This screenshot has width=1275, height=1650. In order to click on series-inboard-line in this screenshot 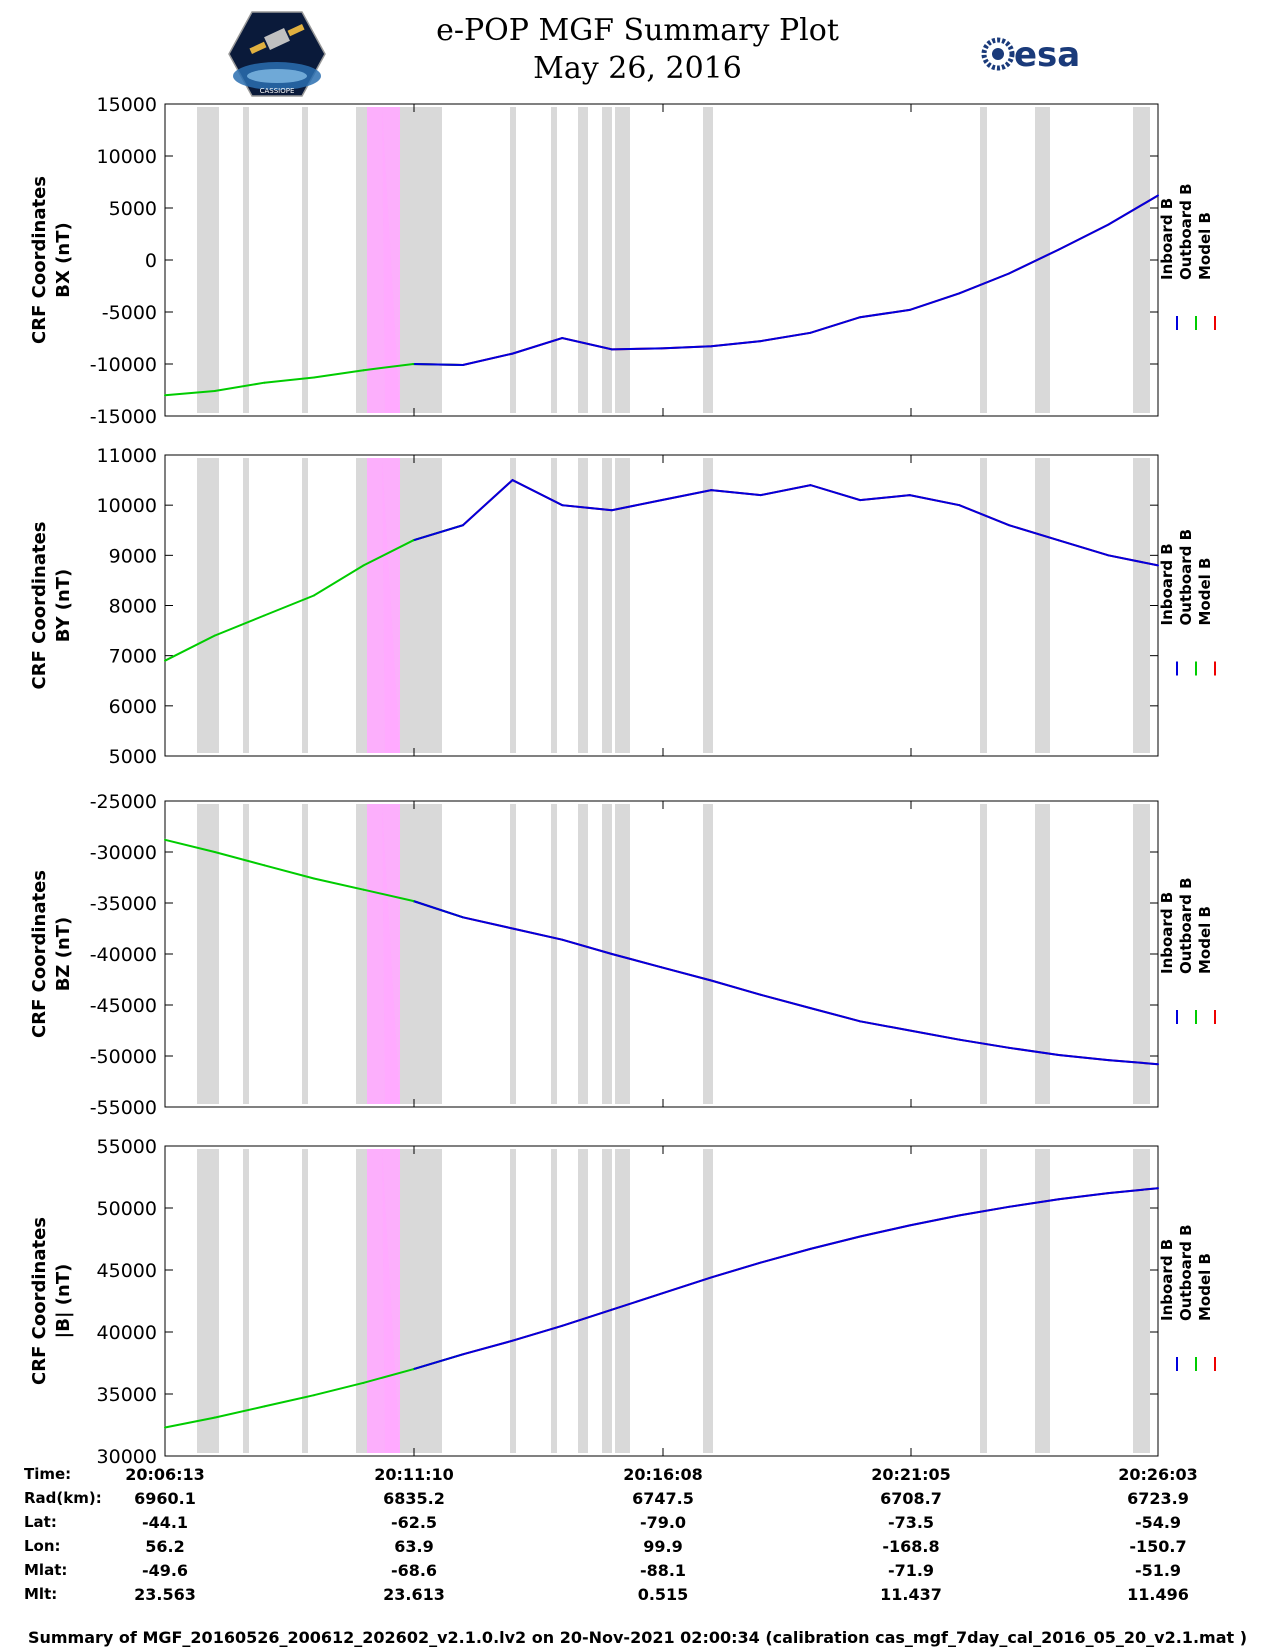, I will do `click(785, 983)`.